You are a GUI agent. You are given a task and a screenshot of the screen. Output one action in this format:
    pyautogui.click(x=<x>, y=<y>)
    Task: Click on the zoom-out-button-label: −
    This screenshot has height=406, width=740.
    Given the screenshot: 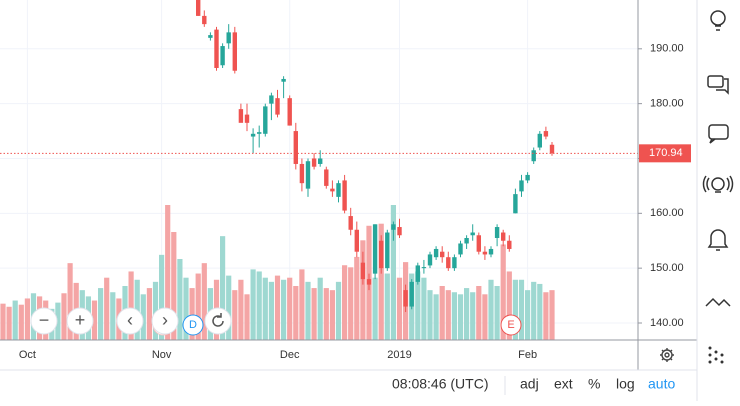 What is the action you would take?
    pyautogui.click(x=44, y=320)
    